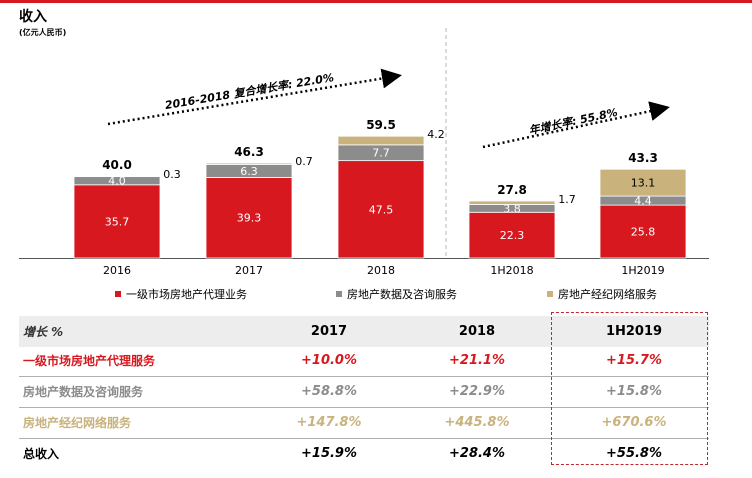 This screenshot has width=752, height=478. What do you see at coordinates (172, 174) in the screenshot?
I see `bar-segment-label: 0.3` at bounding box center [172, 174].